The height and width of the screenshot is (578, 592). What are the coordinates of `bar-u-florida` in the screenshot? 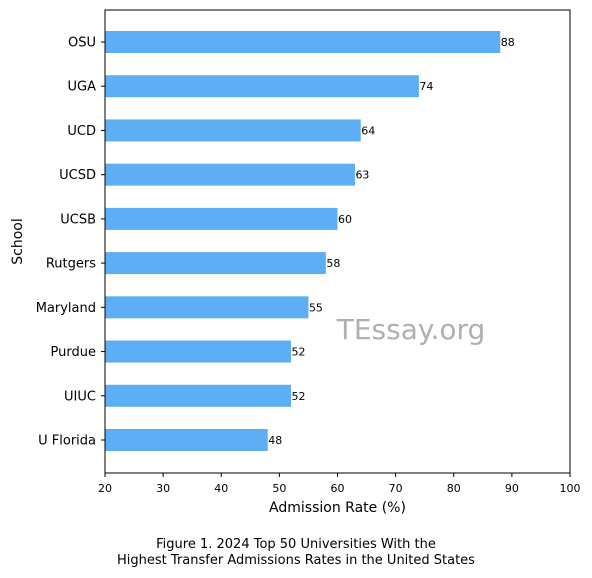 It's located at (186, 440).